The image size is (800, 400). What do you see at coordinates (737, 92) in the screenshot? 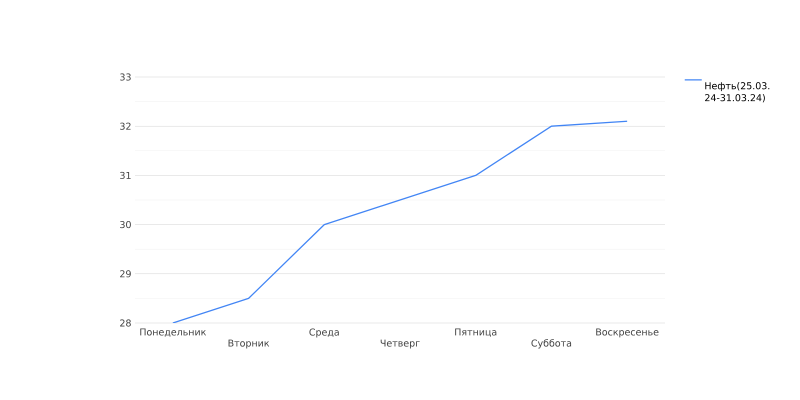
I see `text: Нефть(25.03.24-31.03.24)` at bounding box center [737, 92].